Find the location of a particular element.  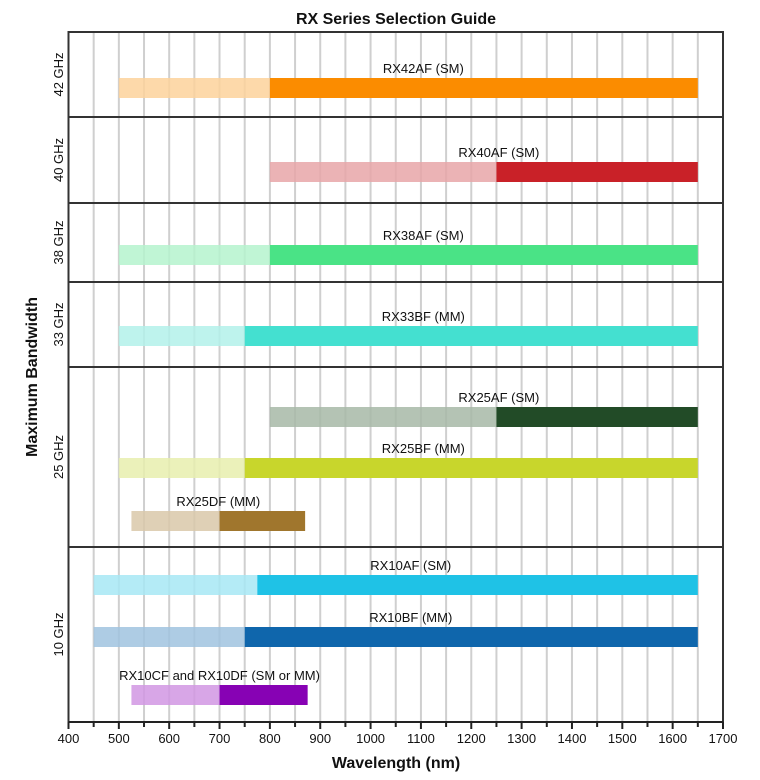

bar-label: RX40AF (SM) is located at coordinates (498, 152).